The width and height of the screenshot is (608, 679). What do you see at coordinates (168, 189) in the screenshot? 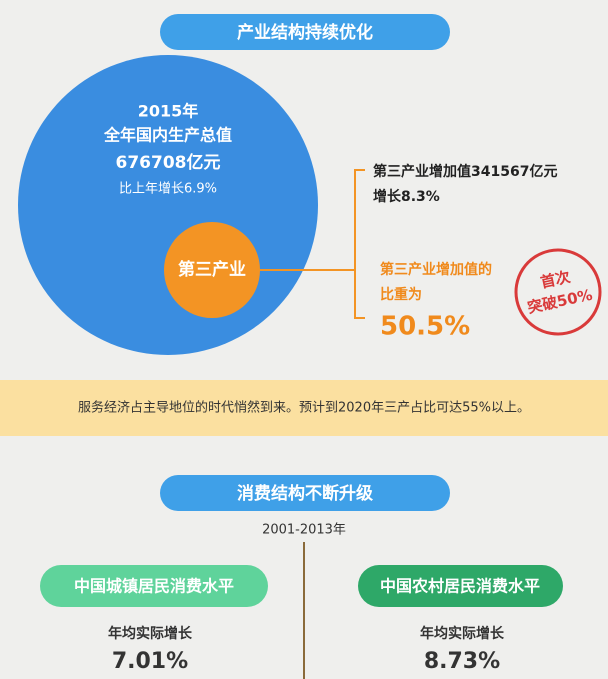
I see `gdp-growth: 比上年增长6.9%` at bounding box center [168, 189].